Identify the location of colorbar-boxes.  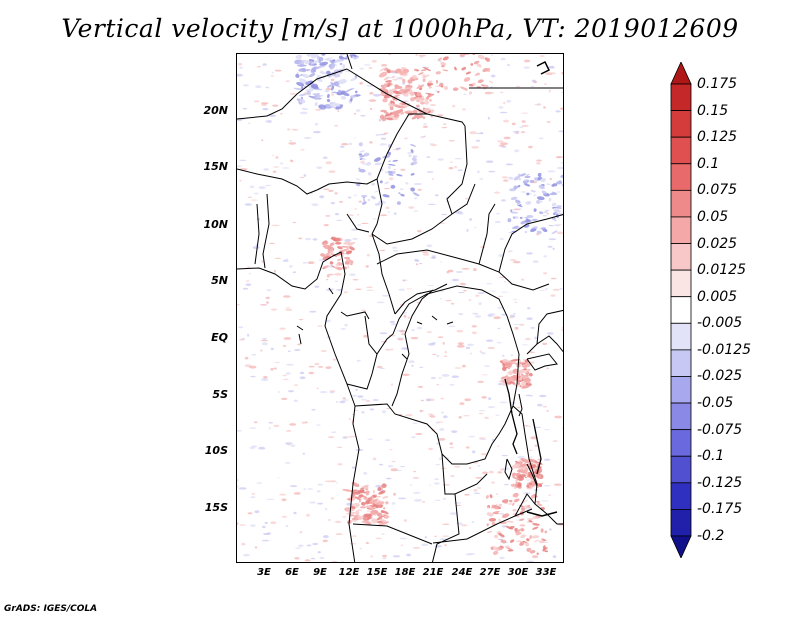
(681, 310).